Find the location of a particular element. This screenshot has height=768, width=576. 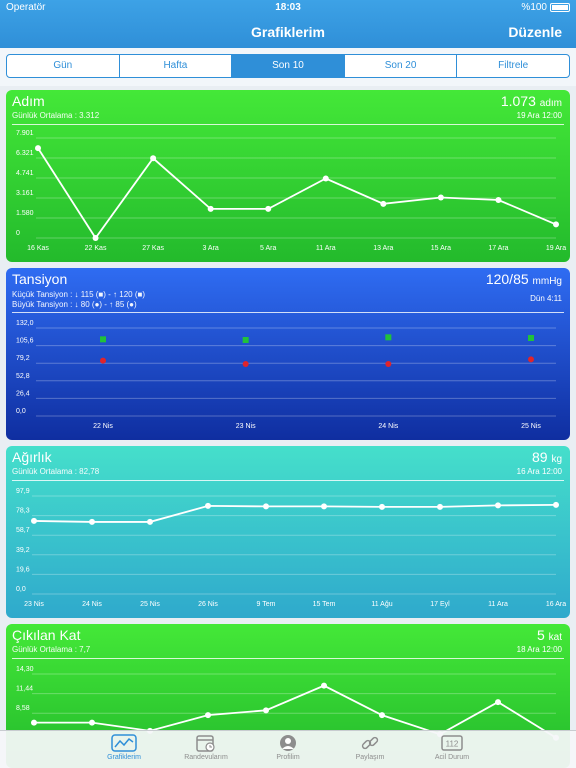

range-selector-bar: Gün Hafta Son 10 Son 20 Filtrele is located at coordinates (288, 67).